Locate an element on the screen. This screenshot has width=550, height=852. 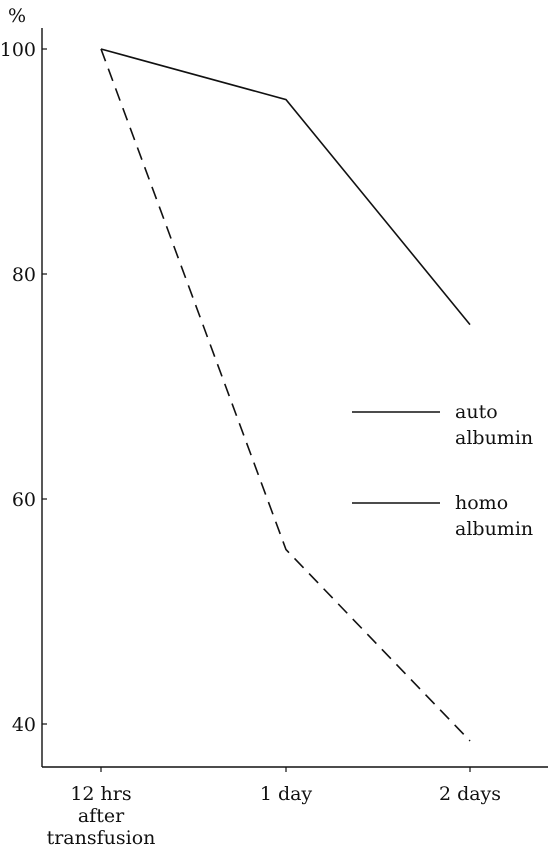
x-tick-label-line: 12 hrs is located at coordinates (100, 794).